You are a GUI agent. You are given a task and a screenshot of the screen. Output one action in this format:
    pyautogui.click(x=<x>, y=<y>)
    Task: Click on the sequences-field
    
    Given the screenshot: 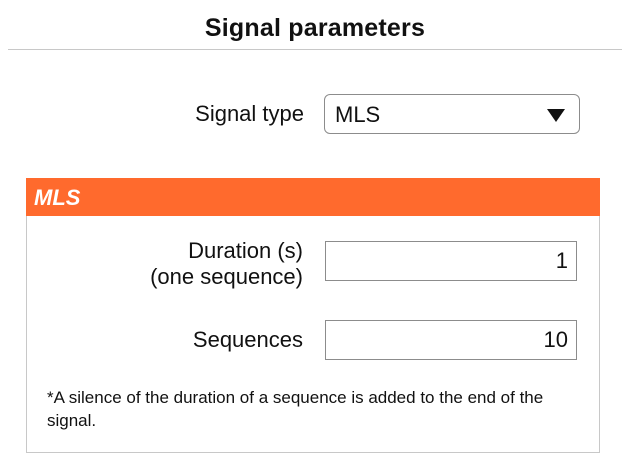 What is the action you would take?
    pyautogui.click(x=451, y=340)
    